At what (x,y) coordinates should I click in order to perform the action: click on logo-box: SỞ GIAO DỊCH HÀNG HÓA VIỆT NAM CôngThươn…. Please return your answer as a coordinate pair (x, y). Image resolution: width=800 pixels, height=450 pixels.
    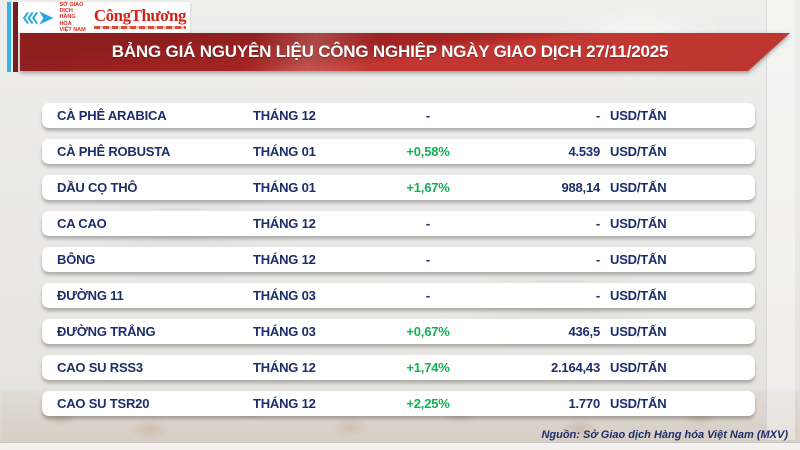
    Looking at the image, I should click on (104, 17).